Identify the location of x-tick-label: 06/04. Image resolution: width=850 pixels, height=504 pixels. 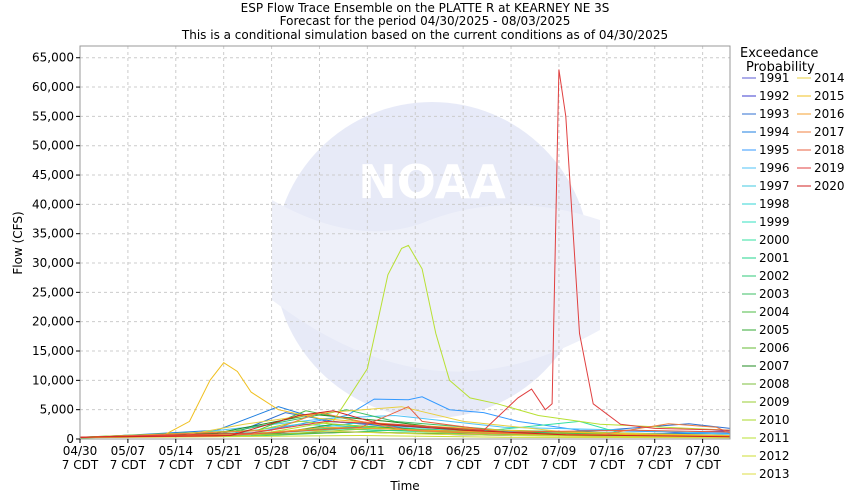
(319, 451).